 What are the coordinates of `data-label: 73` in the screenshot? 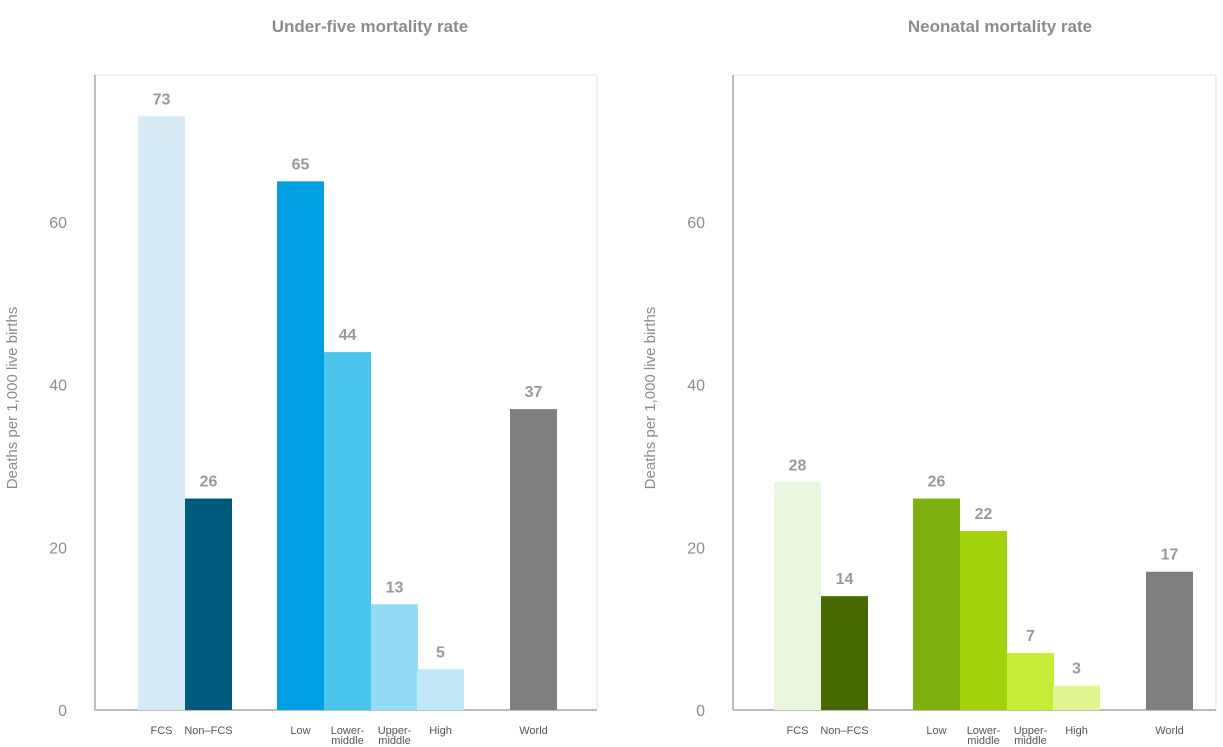 It's located at (162, 99).